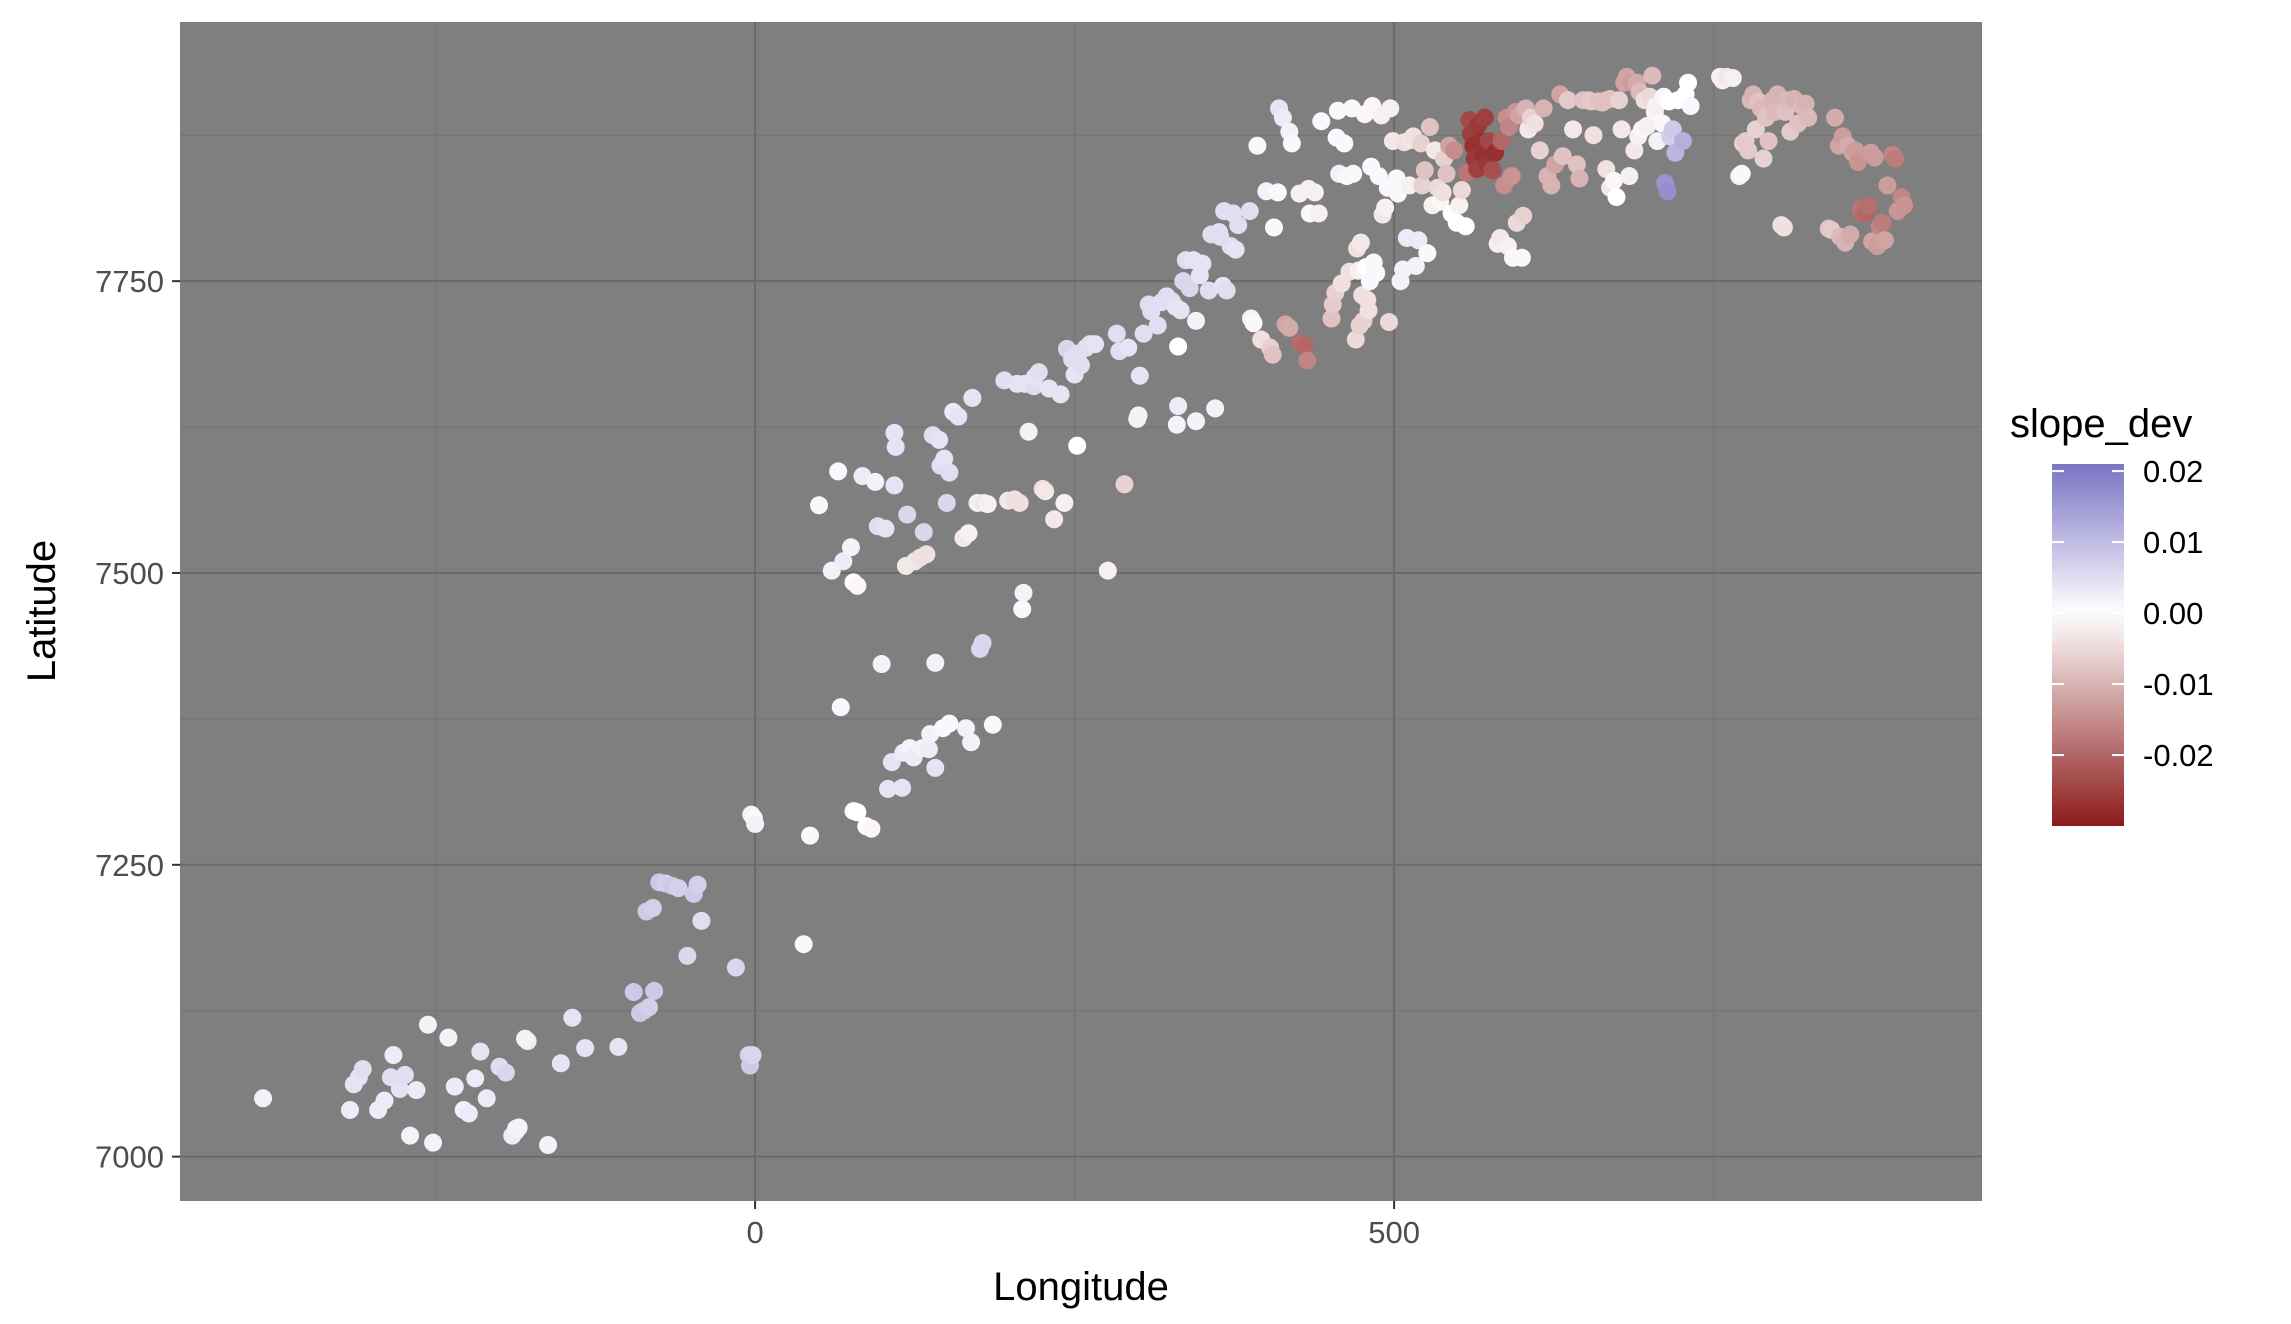 This screenshot has height=1324, width=2291. I want to click on legend-tick-label: 0.02, so click(2173, 471).